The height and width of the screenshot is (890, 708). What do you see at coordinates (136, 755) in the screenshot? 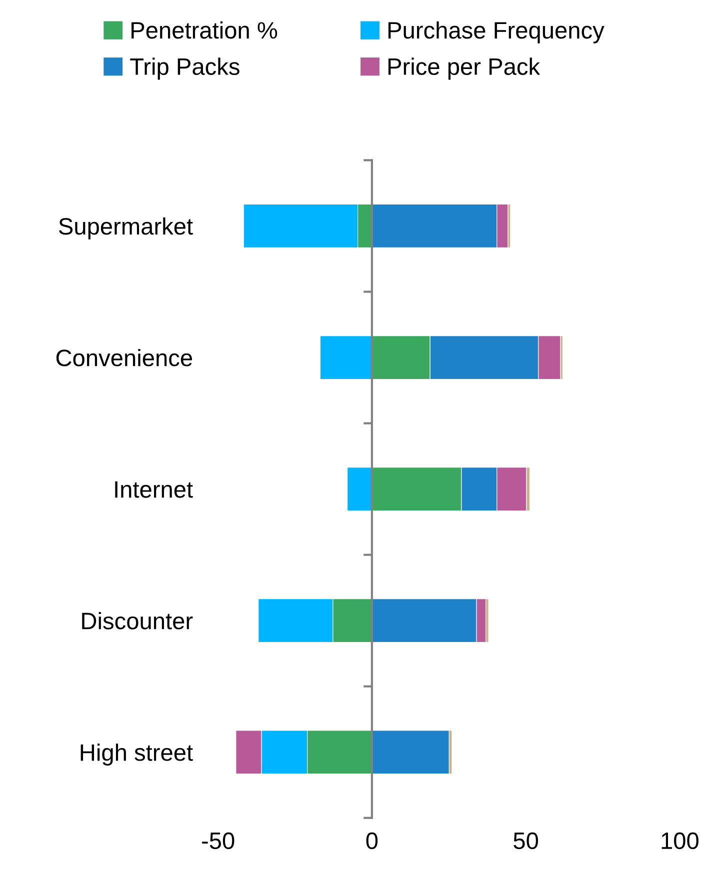
I see `y-tick-label: High street` at bounding box center [136, 755].